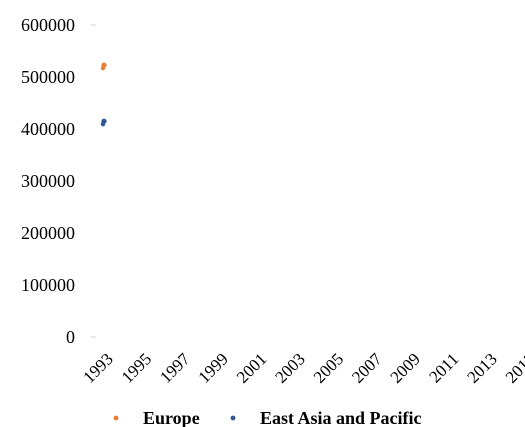 This screenshot has height=427, width=525. What do you see at coordinates (513, 367) in the screenshot?
I see `x-tick-label: 2015` at bounding box center [513, 367].